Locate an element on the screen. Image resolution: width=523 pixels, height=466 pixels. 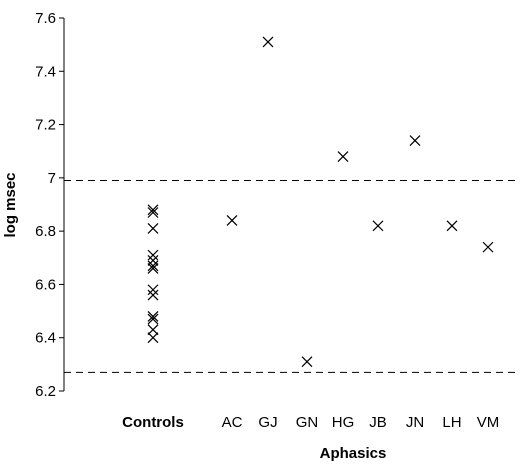
x-category-labels: Controls AC GJ GN HG JB JN LH VM is located at coordinates (310, 422).